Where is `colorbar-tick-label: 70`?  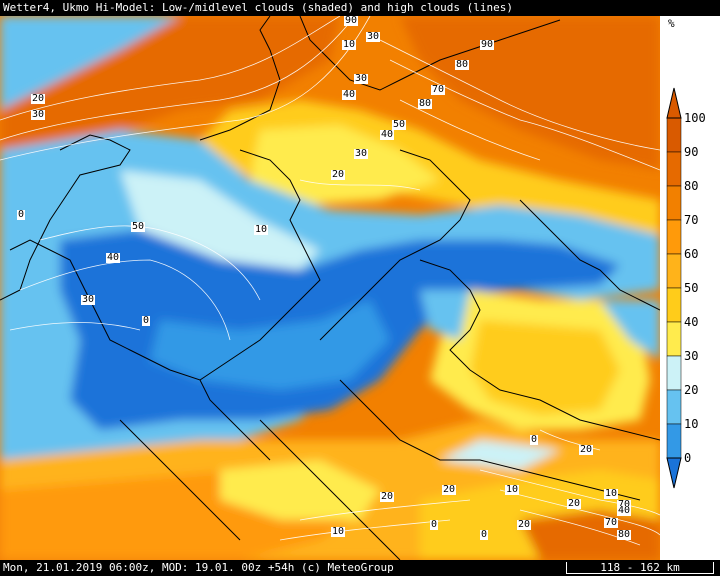
colorbar-tick-label: 70 is located at coordinates (691, 220).